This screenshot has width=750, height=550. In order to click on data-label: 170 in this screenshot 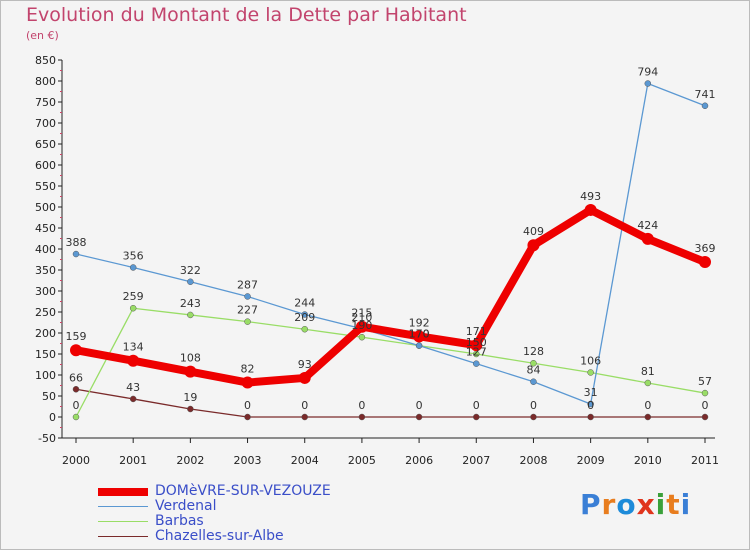, I will do `click(419, 334)`.